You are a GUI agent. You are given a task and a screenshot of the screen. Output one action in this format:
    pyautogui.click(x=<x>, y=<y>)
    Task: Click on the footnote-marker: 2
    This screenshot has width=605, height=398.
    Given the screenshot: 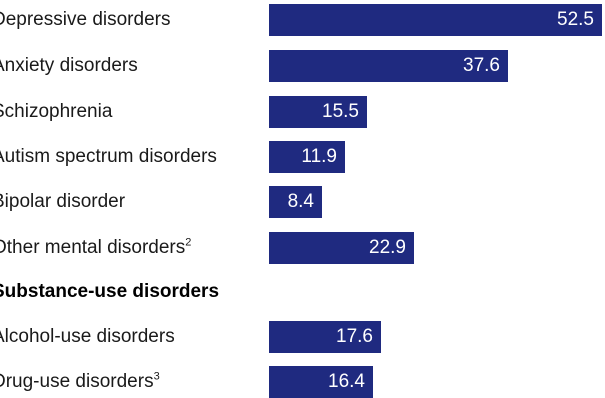 What is the action you would take?
    pyautogui.click(x=188, y=242)
    